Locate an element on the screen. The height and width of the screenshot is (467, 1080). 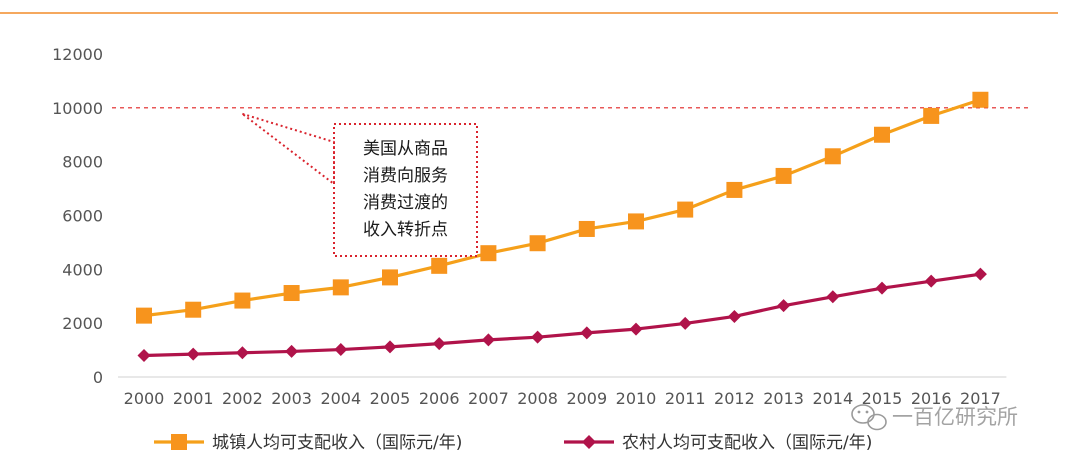
x-tick-label: 2007 is located at coordinates (488, 398).